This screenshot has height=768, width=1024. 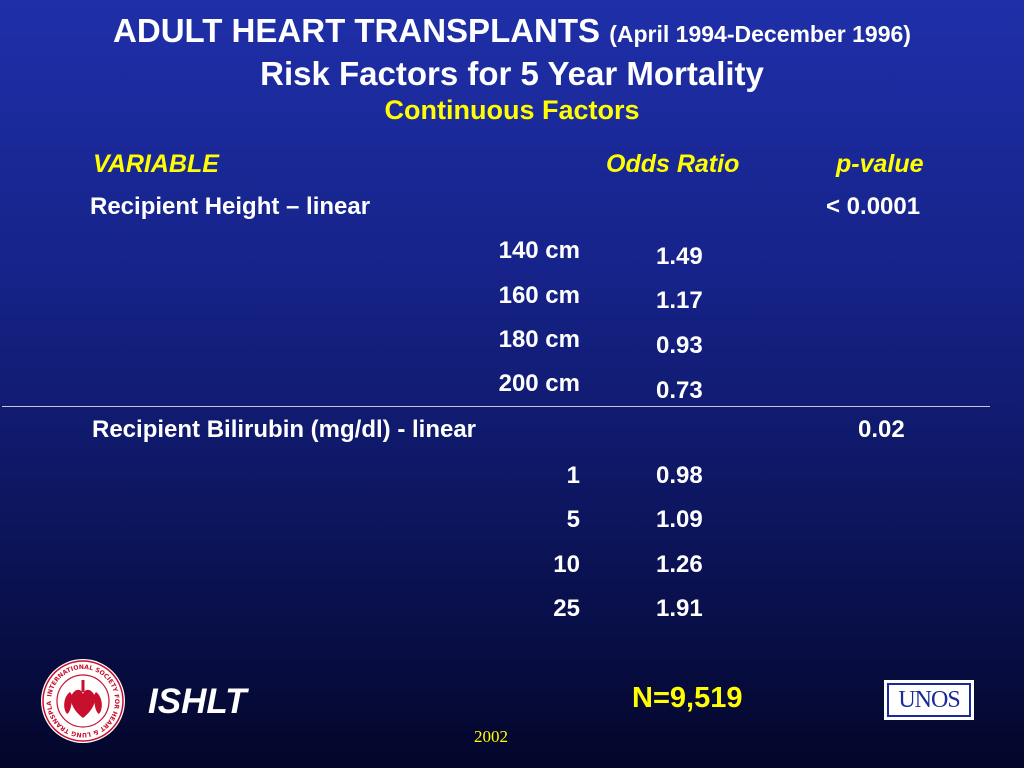 I want to click on row-level: 10, so click(x=566, y=564).